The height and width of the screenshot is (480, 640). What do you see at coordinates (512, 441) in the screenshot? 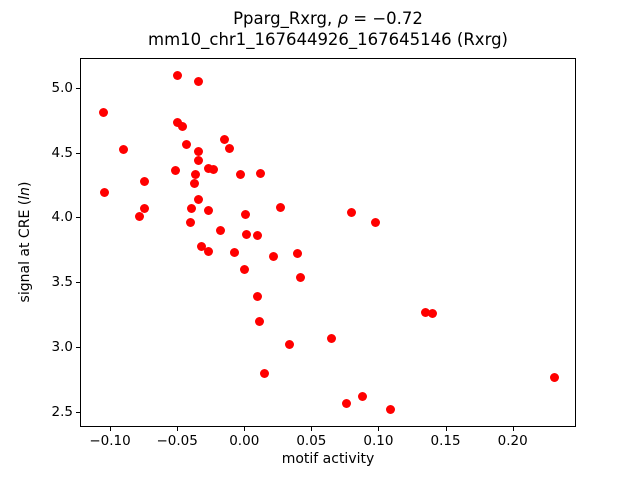
I see `x-tick-label: 0.20` at bounding box center [512, 441].